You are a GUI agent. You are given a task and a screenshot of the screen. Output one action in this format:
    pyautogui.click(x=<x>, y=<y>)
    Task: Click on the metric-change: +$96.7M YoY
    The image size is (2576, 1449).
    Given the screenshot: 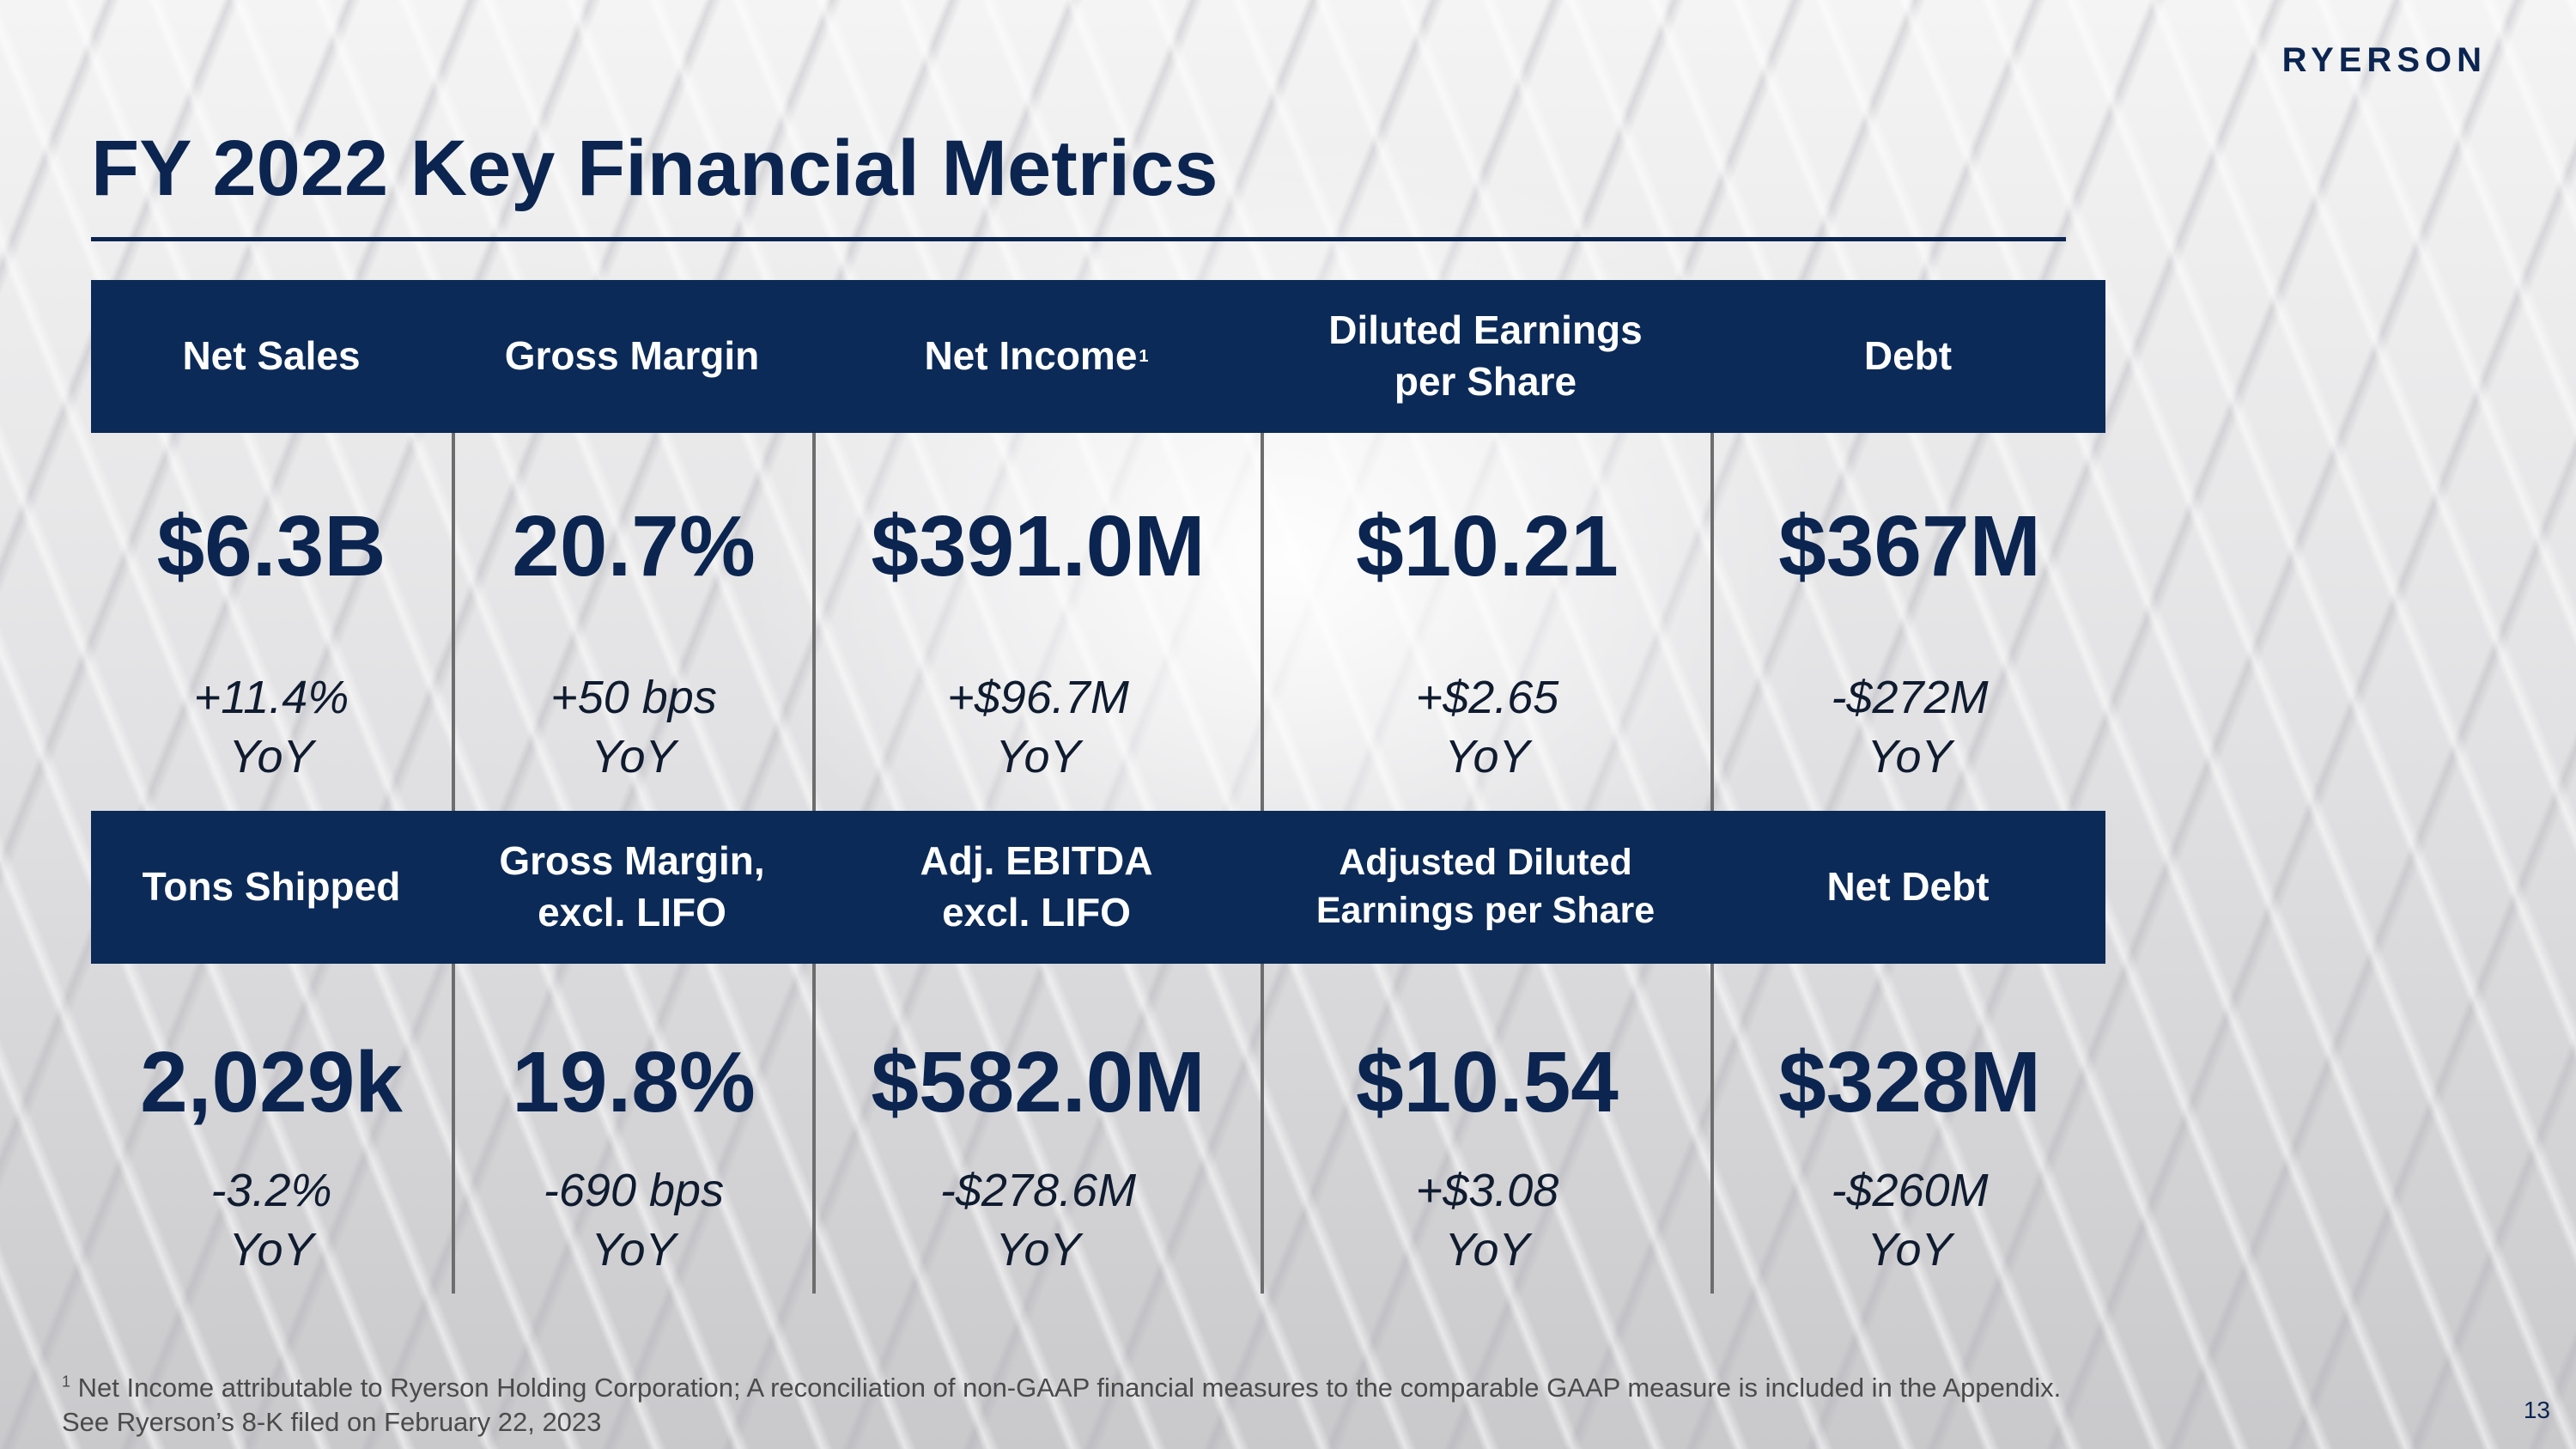 What is the action you would take?
    pyautogui.click(x=1038, y=727)
    